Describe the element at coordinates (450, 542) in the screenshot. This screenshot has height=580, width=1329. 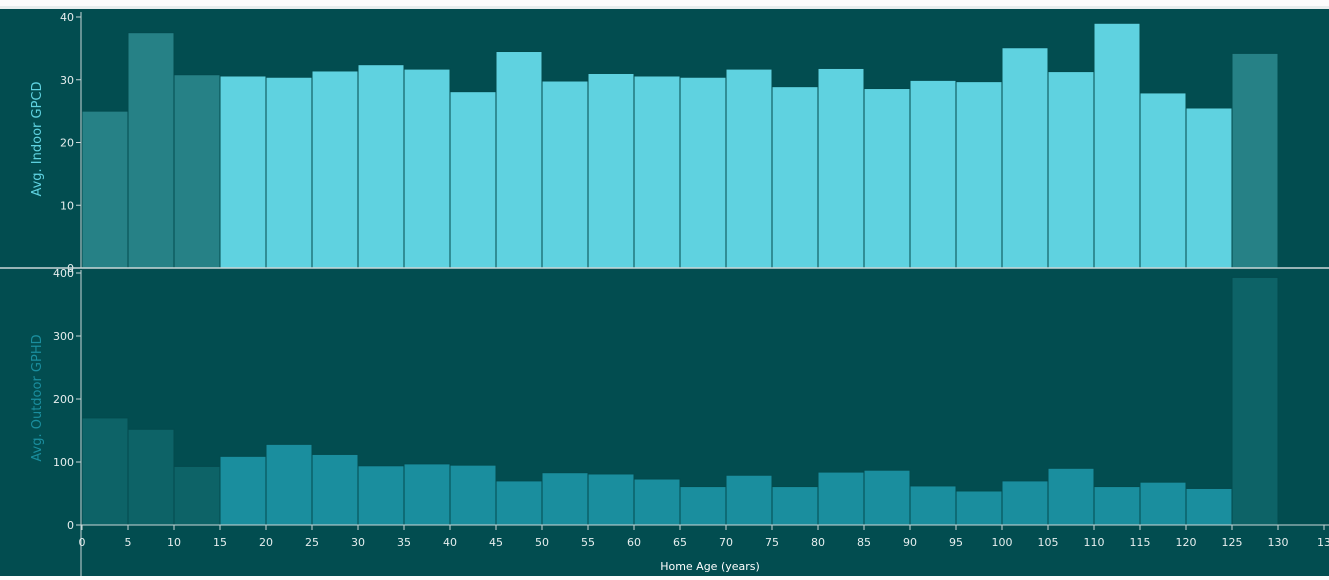
I see `x-tick-label: 40` at that location.